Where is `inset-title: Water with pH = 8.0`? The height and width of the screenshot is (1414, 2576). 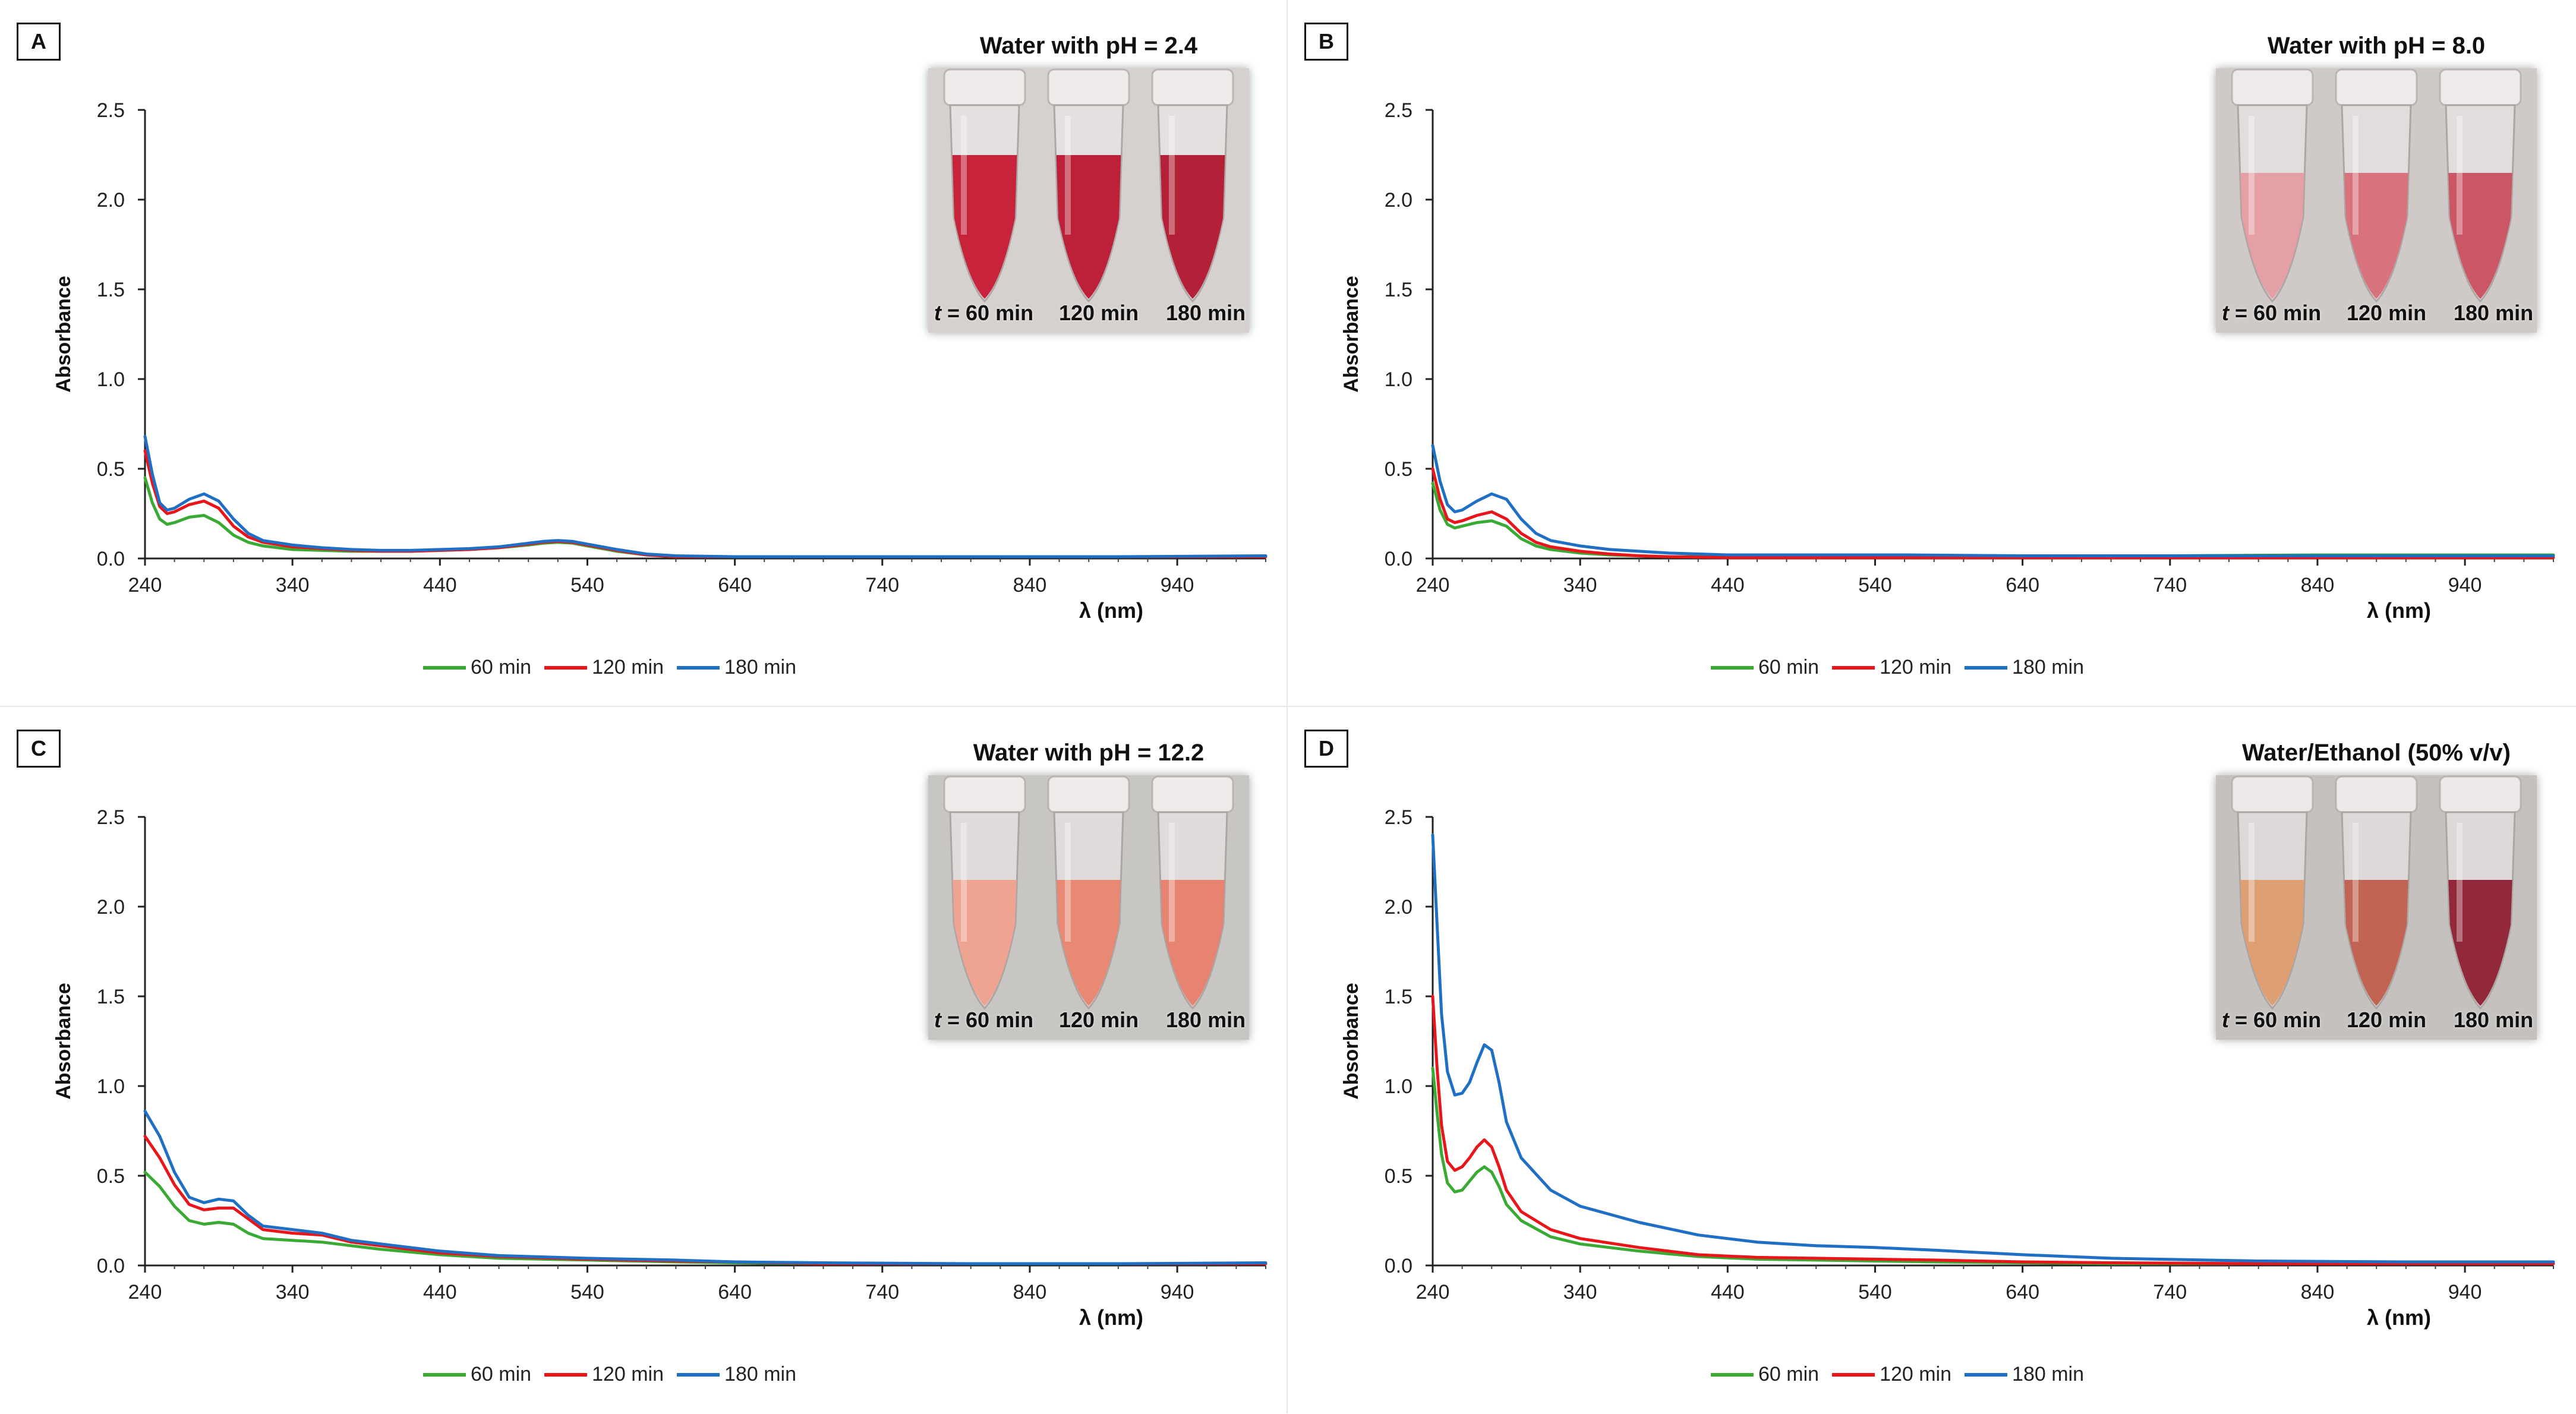 inset-title: Water with pH = 8.0 is located at coordinates (2376, 46).